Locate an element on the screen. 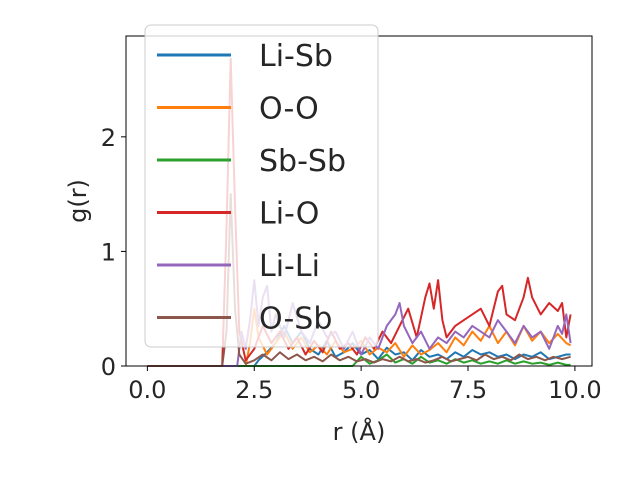 The width and height of the screenshot is (640, 480). legend-label-sb-sb: Sb-Sb is located at coordinates (302, 161).